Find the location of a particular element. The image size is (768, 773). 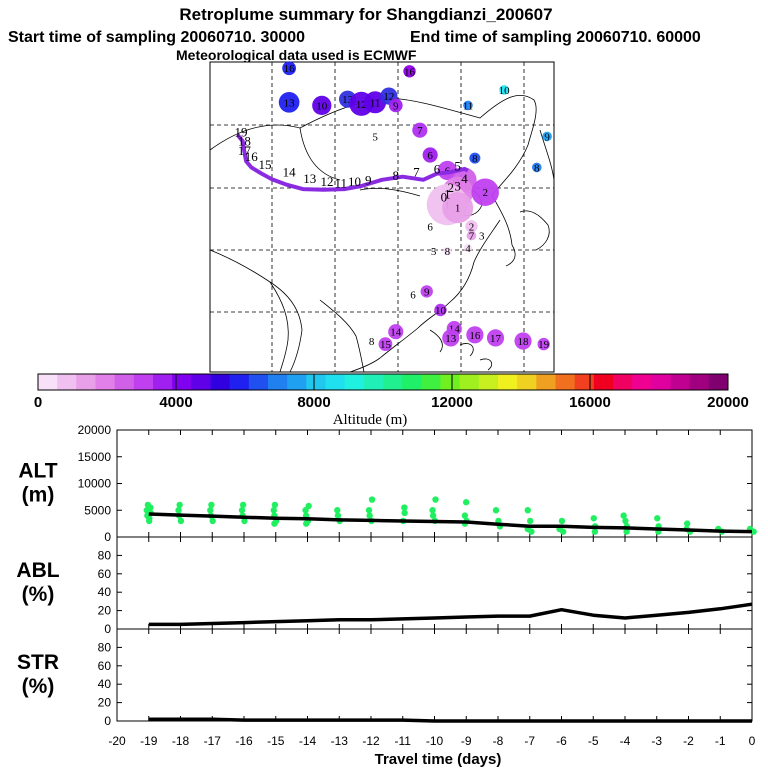

trajectory-day-label: 19 is located at coordinates (240, 131).